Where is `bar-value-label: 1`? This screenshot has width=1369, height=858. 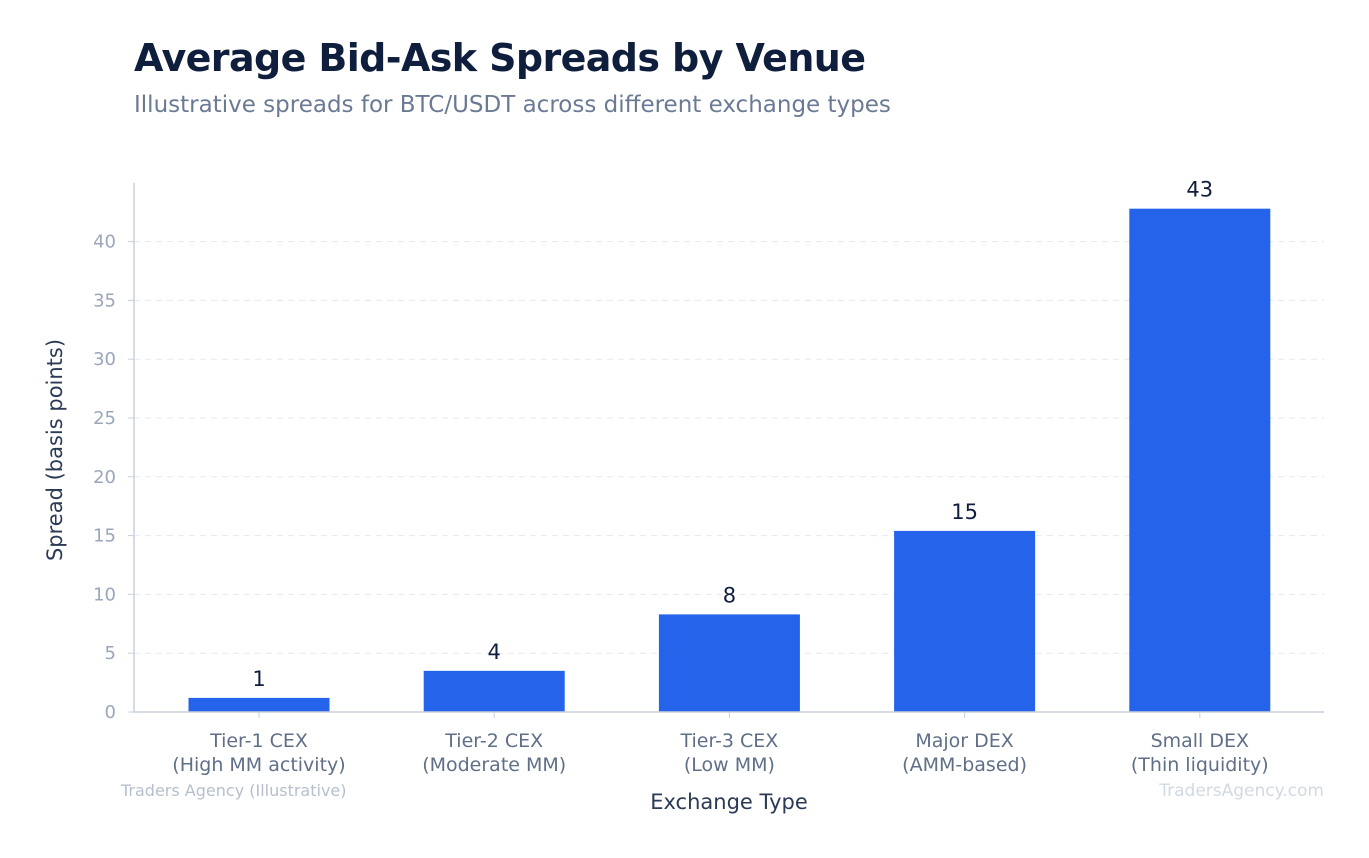
bar-value-label: 1 is located at coordinates (258, 679).